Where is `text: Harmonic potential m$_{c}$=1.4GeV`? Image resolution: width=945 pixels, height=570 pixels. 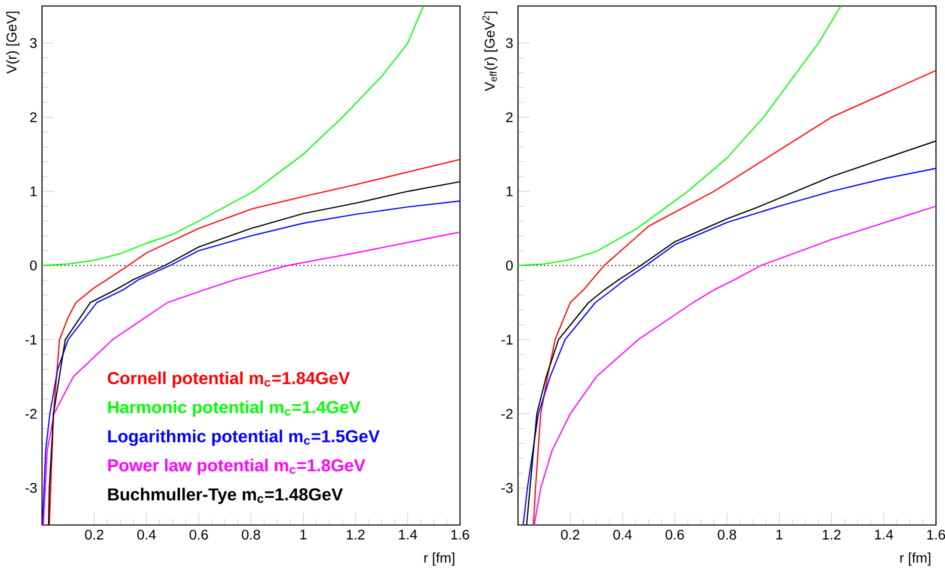
text: Harmonic potential m$_{c}$=1.4GeV is located at coordinates (234, 408).